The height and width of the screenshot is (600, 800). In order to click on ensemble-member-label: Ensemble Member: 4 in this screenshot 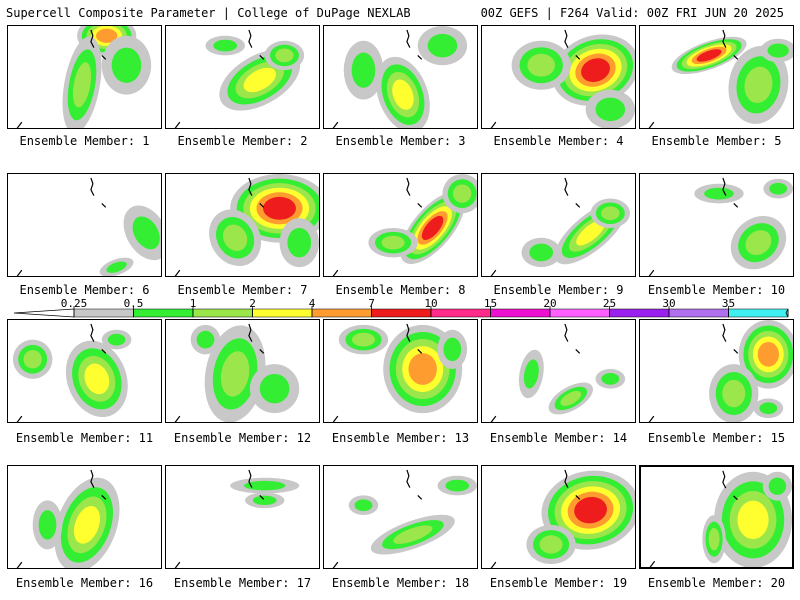, I will do `click(558, 141)`.